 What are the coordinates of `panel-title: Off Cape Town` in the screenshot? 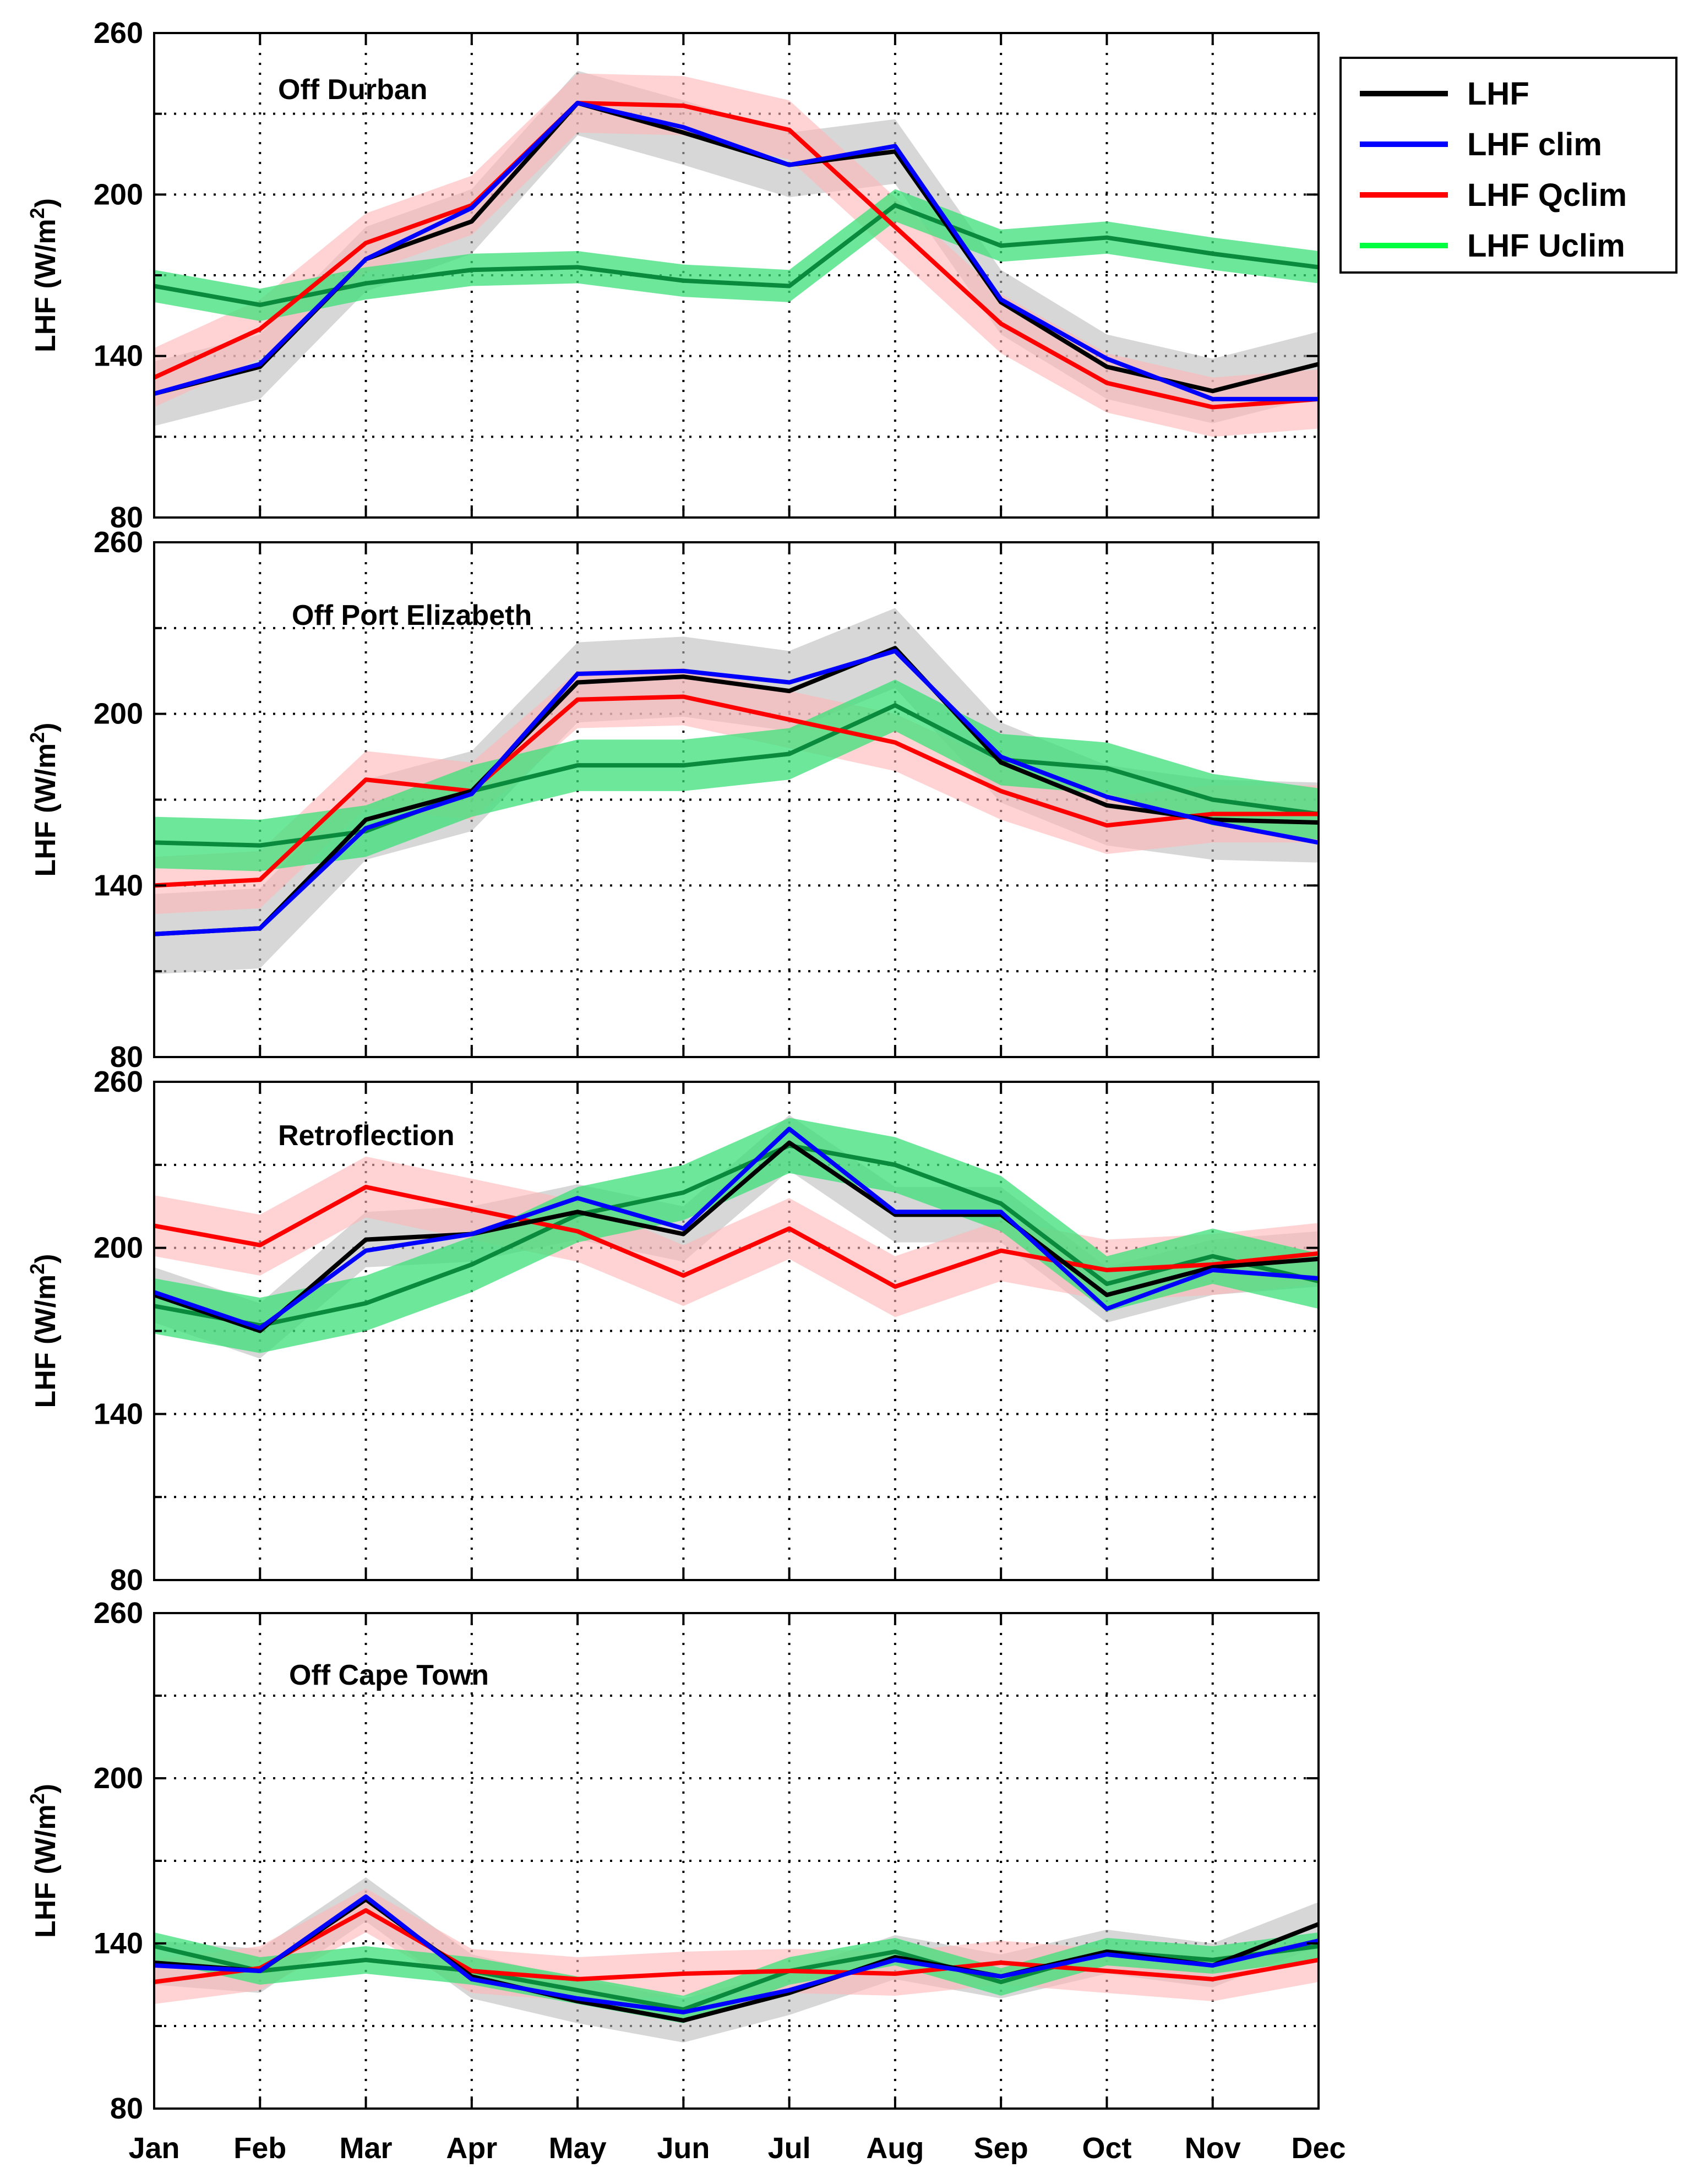 It's located at (389, 1675).